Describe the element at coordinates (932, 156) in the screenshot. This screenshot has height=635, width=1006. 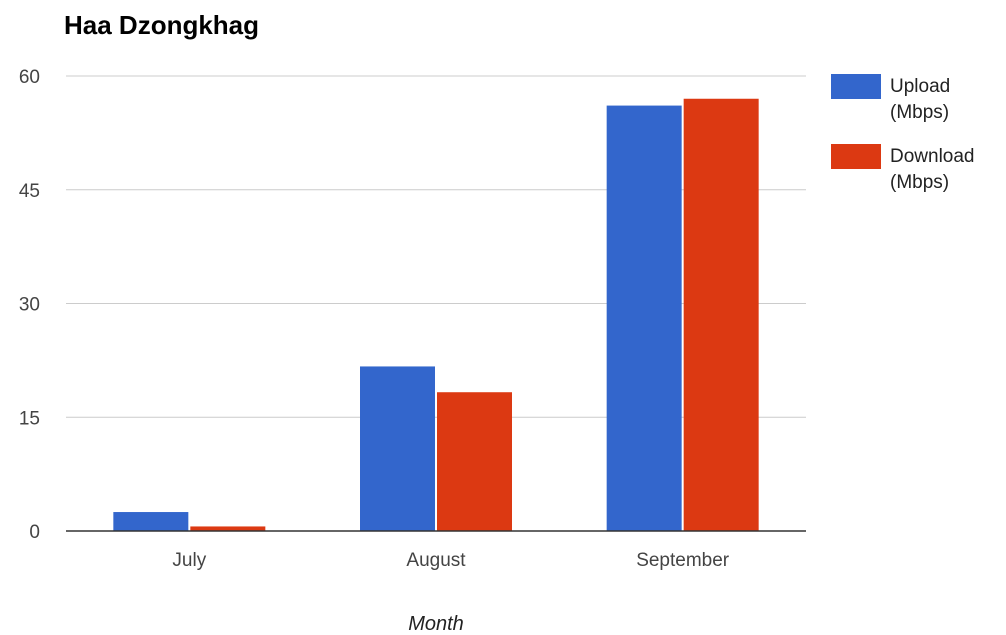
I see `legend-label: Download` at that location.